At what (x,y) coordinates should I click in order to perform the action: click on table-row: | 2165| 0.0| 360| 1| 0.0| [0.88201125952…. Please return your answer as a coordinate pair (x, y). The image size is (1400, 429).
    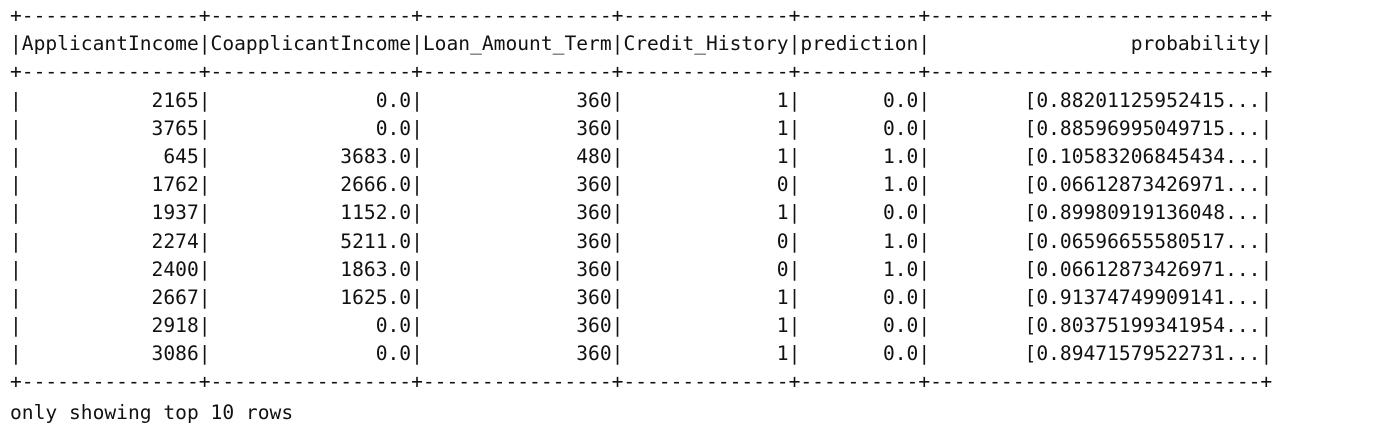
    Looking at the image, I should click on (641, 100).